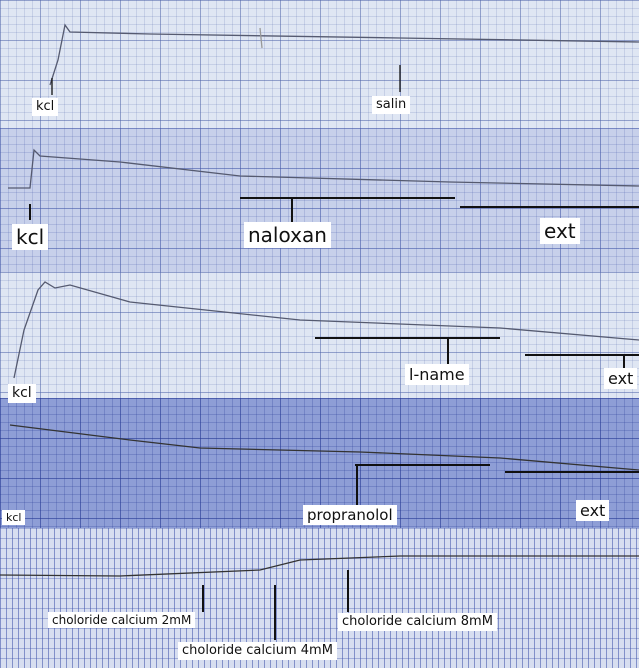 This screenshot has height=668, width=639. What do you see at coordinates (391, 105) in the screenshot?
I see `label: salin` at bounding box center [391, 105].